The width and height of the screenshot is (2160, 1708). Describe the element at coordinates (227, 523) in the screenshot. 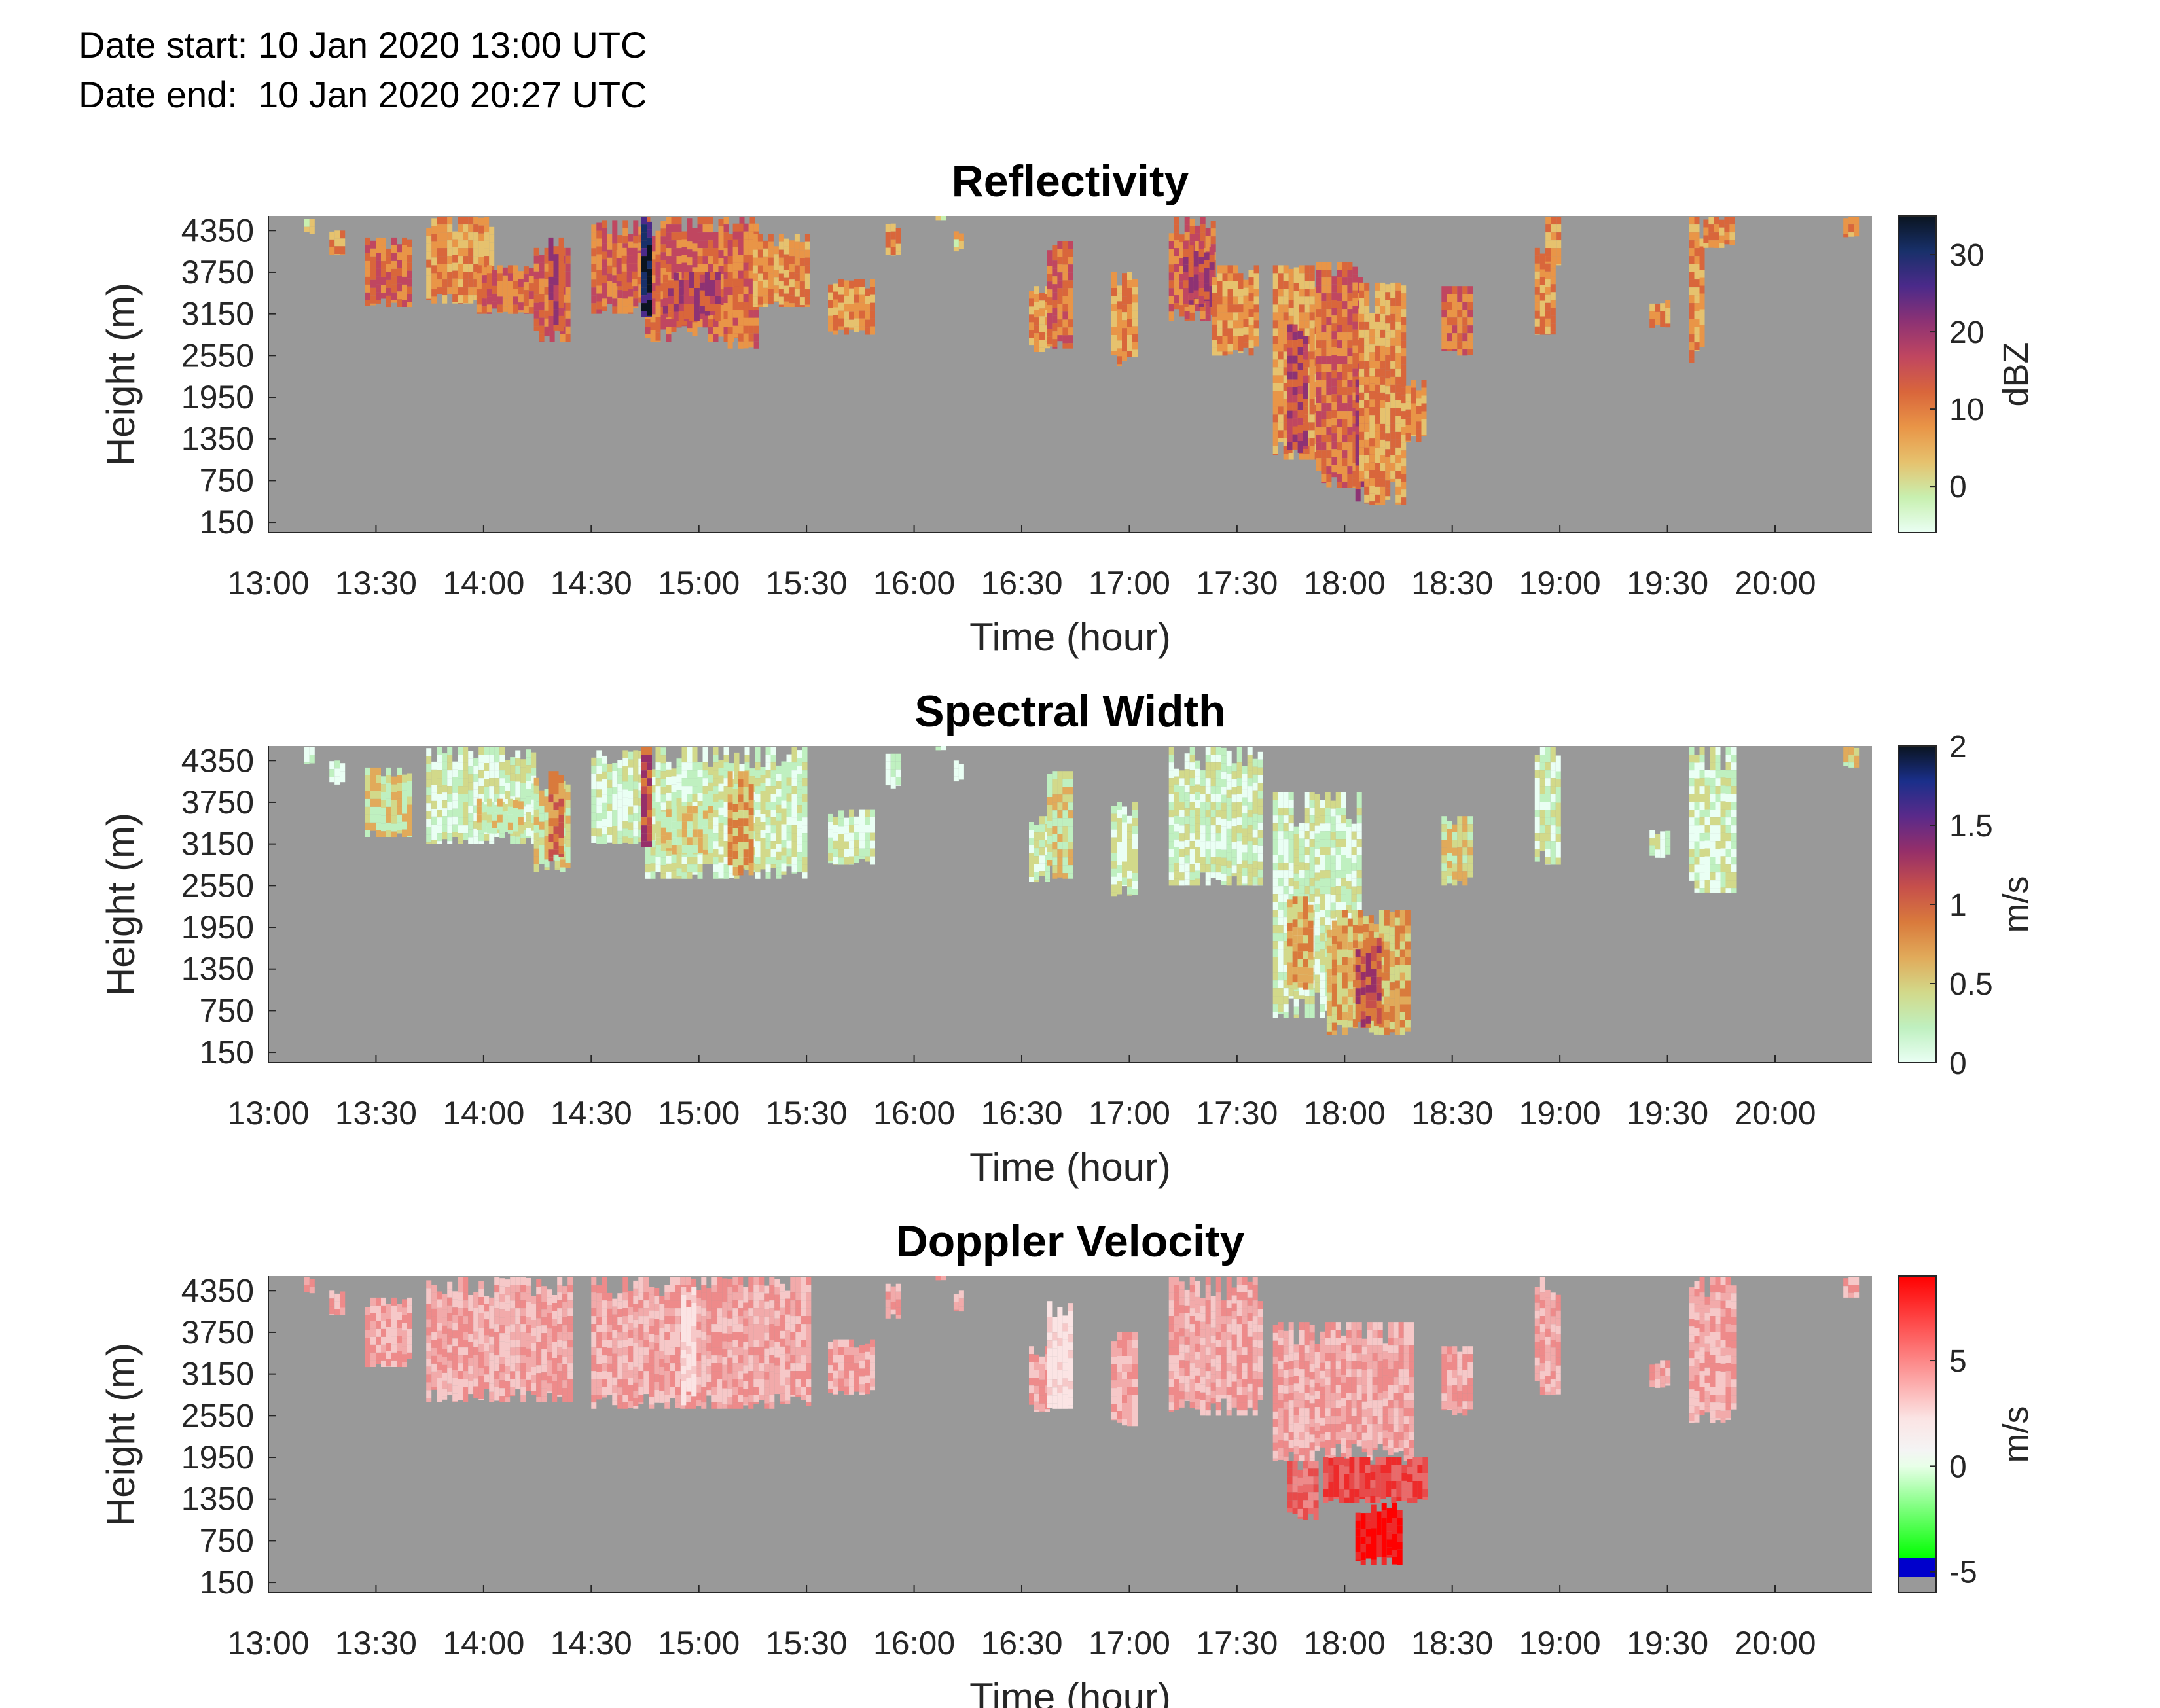

I see `y-tick-label: 150` at that location.